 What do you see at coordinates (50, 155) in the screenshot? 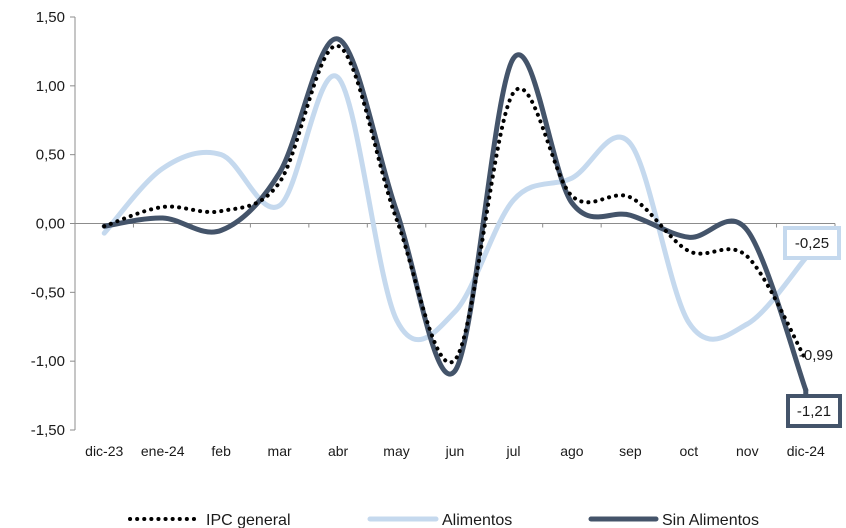
I see `y-tick-label: 0,50` at bounding box center [50, 155].